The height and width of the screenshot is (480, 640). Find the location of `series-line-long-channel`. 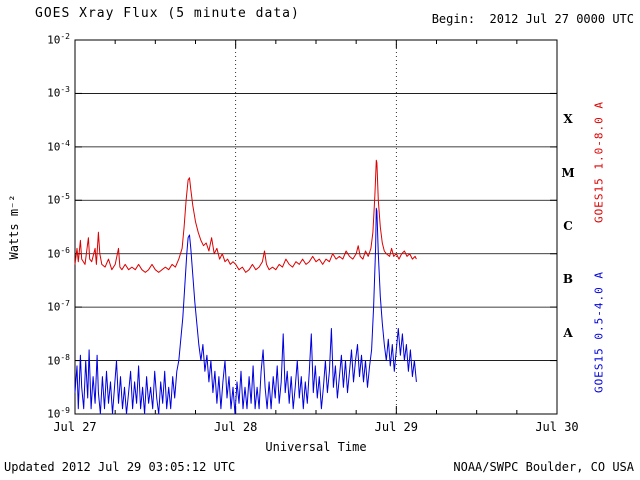

series-line-long-channel is located at coordinates (245, 216).